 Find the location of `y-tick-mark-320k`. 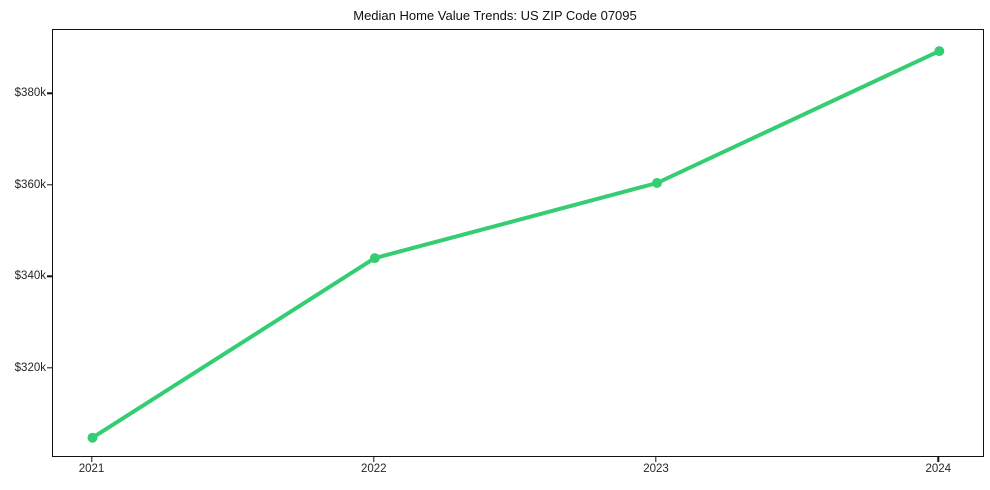

y-tick-mark-320k is located at coordinates (49, 368).